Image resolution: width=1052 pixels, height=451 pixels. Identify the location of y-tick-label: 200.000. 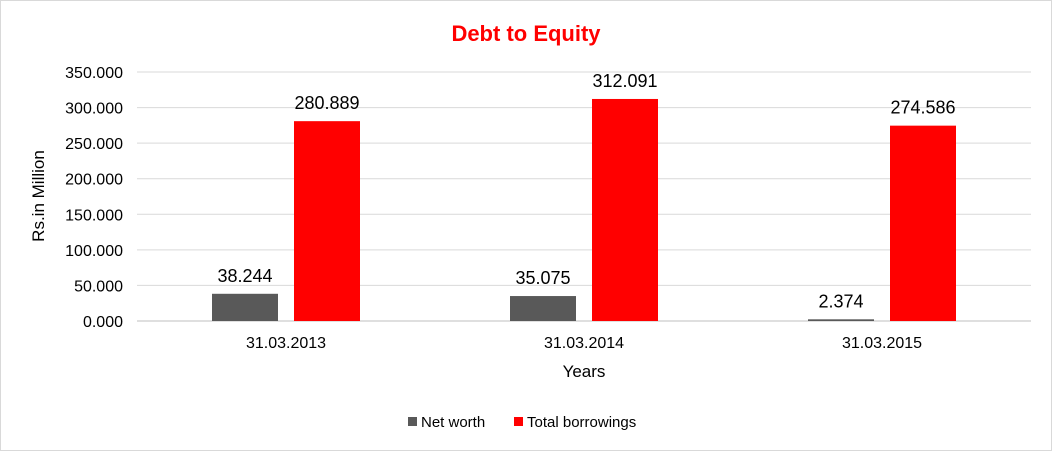
(94, 180).